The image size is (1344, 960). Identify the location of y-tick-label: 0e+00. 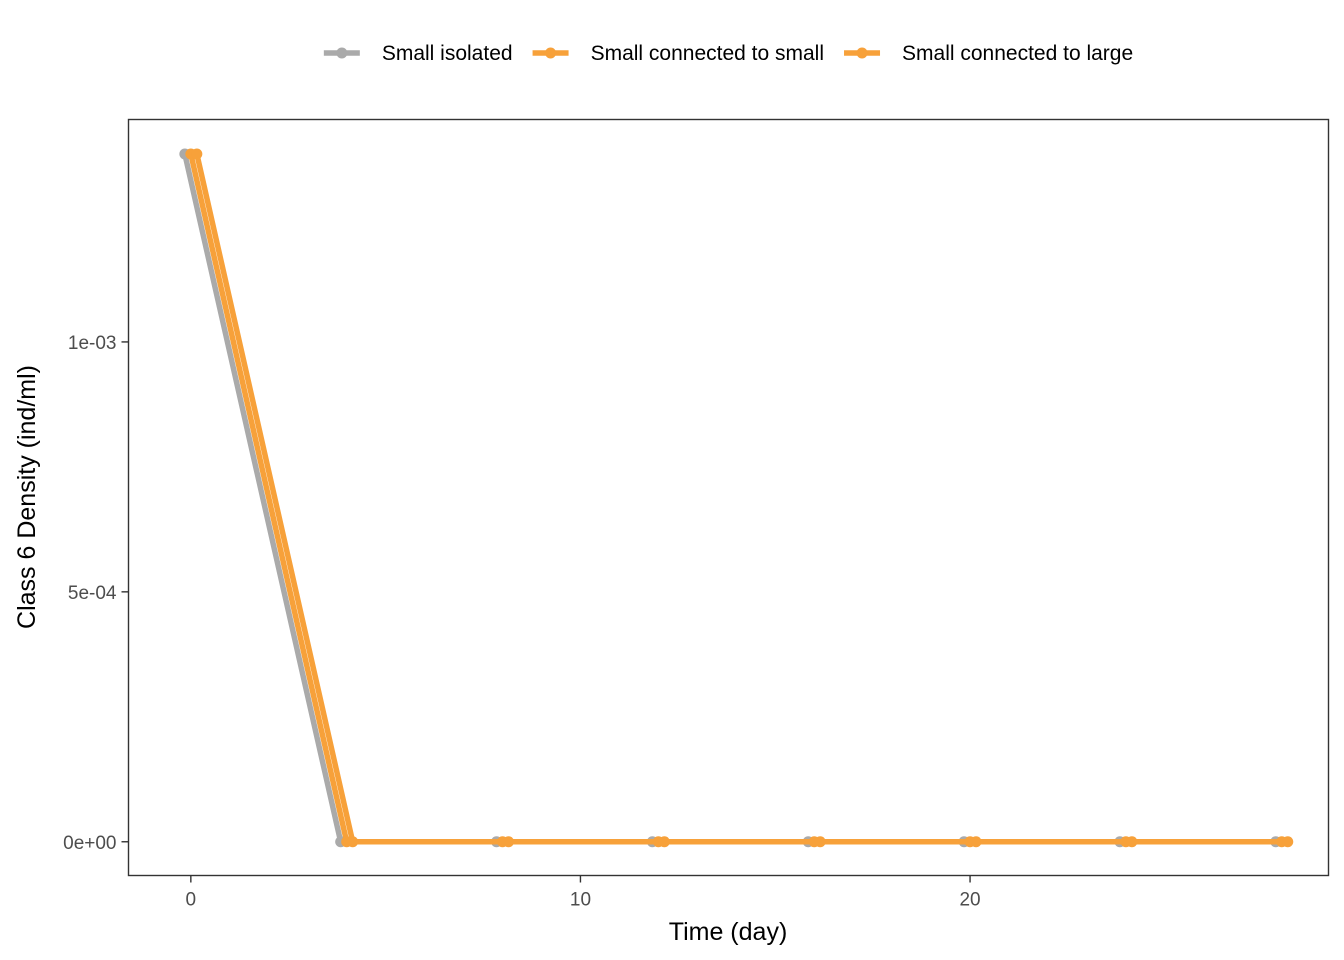
(89, 843).